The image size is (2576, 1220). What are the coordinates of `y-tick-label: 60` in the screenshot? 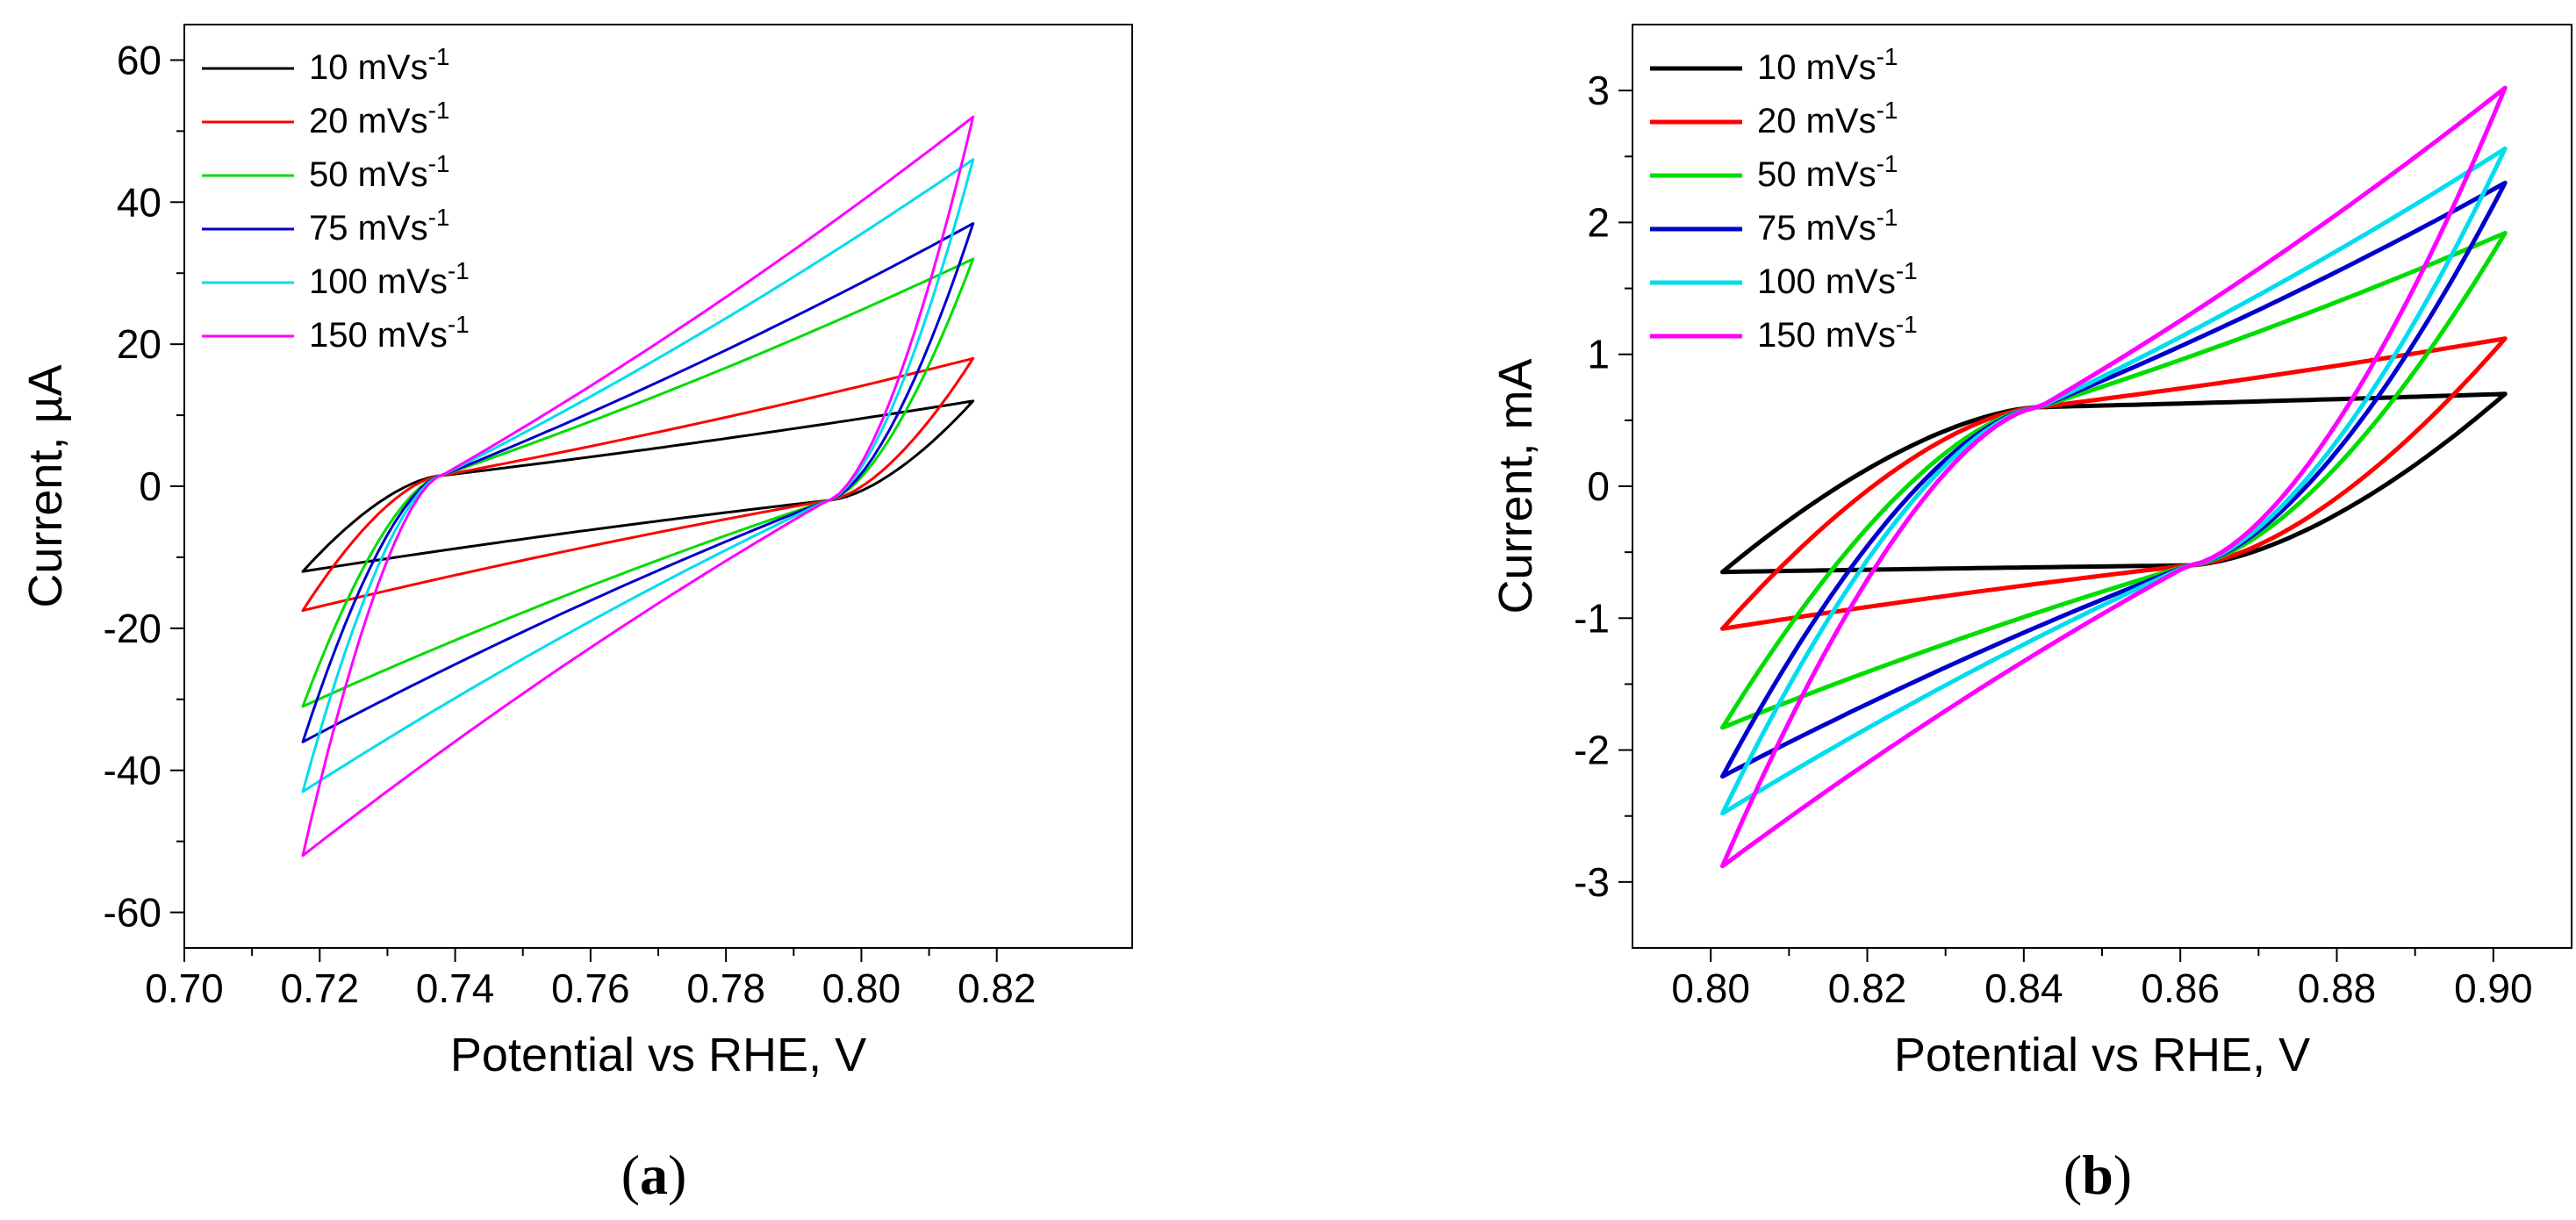 It's located at (139, 60).